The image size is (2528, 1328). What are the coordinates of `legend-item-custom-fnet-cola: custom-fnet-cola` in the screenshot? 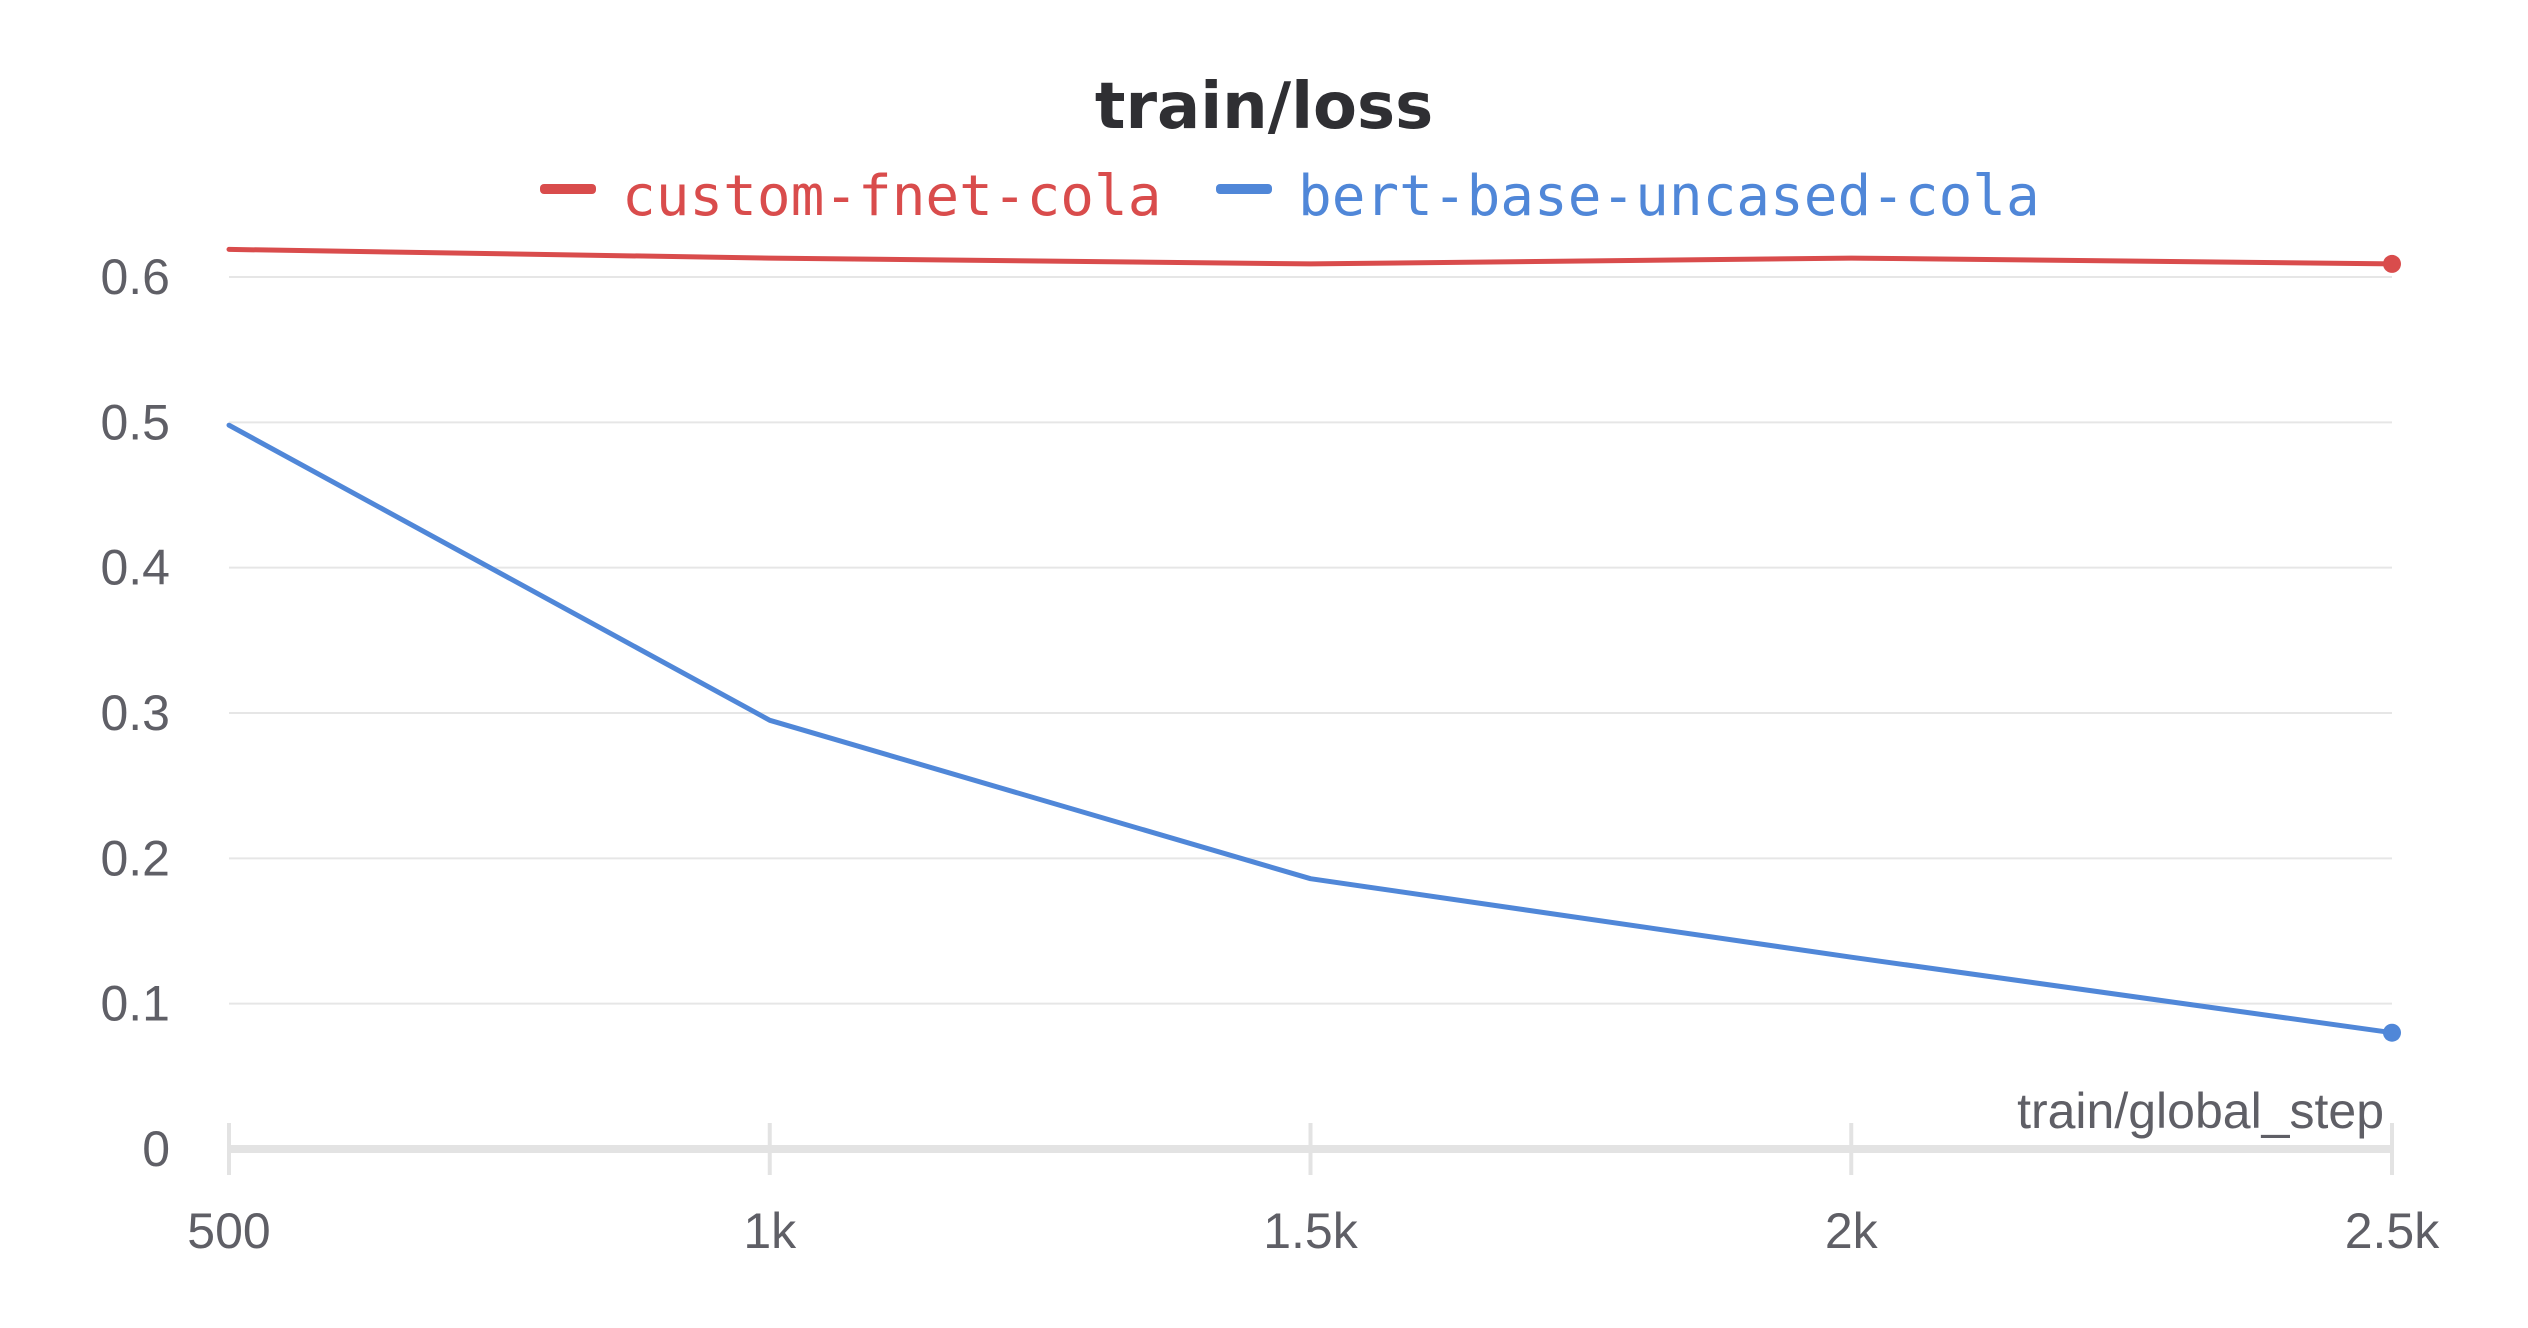 It's located at (850, 196).